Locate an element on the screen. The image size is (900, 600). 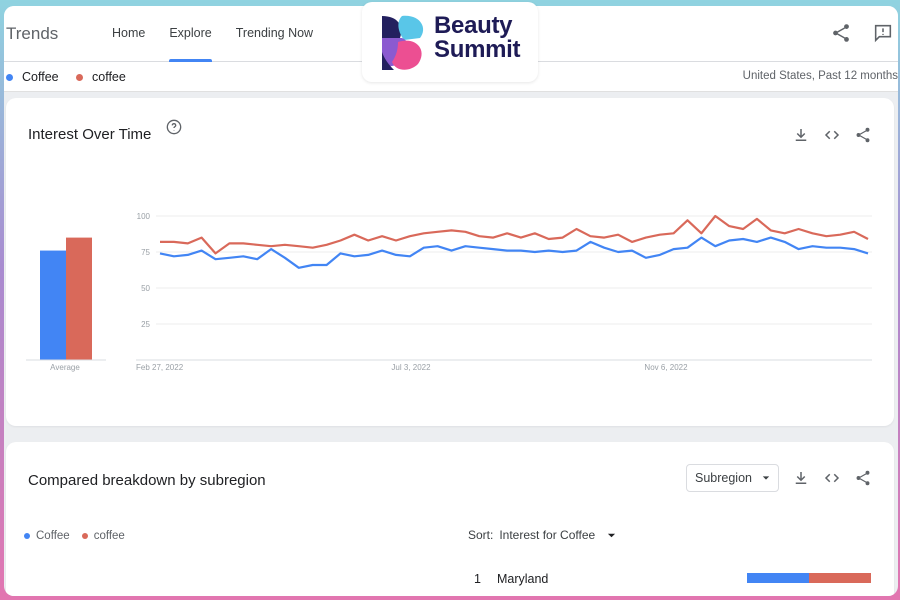
sort-value: Interest for Coffee is located at coordinates (547, 535).